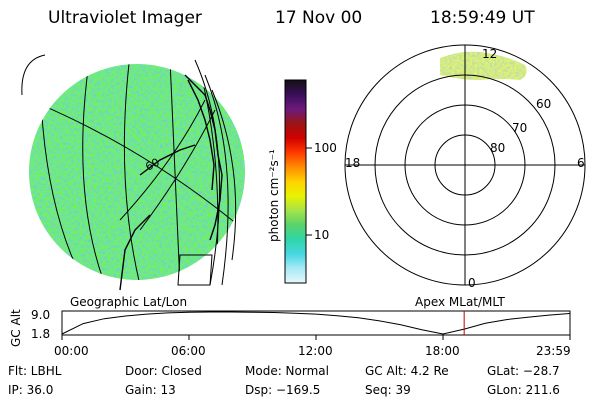  I want to click on timeline-x-tick-label: 06:00, so click(188, 351).